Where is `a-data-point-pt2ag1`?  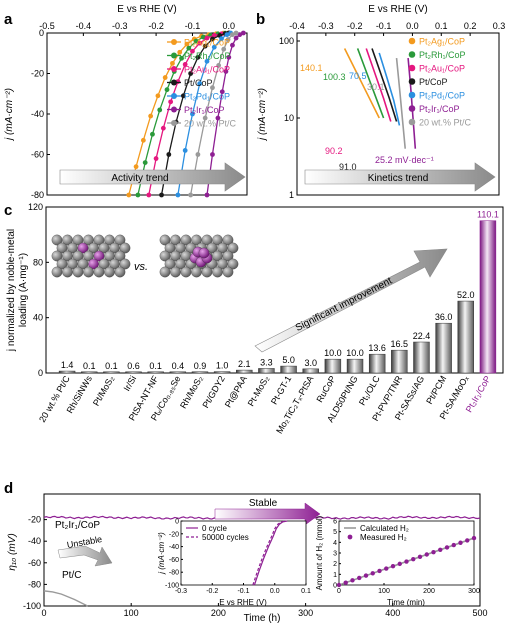 a-data-point-pt2ag1 is located at coordinates (143, 140).